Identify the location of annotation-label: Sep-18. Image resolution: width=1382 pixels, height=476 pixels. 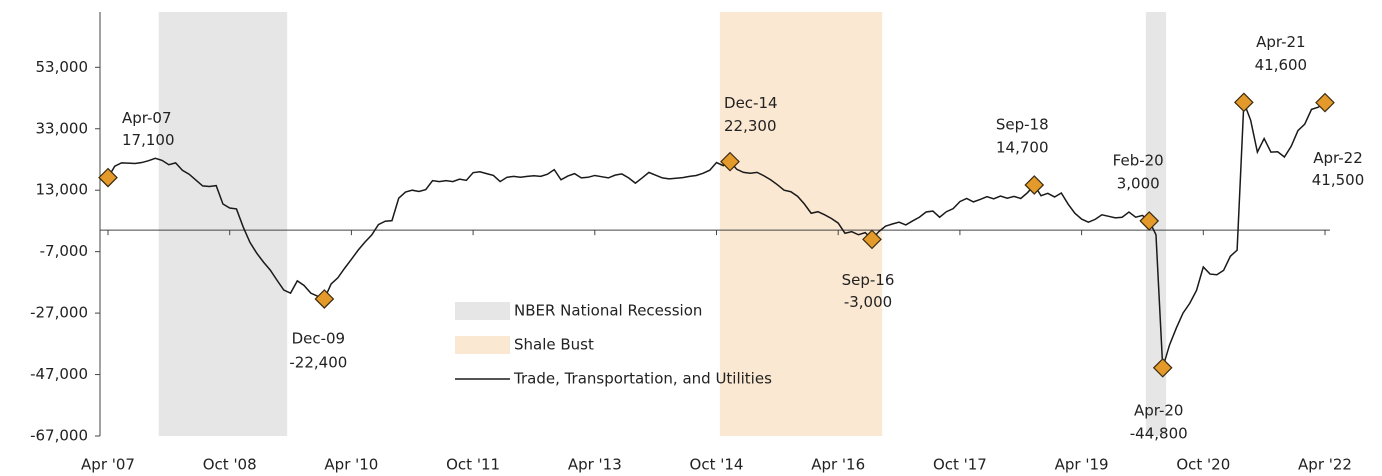
(1022, 124).